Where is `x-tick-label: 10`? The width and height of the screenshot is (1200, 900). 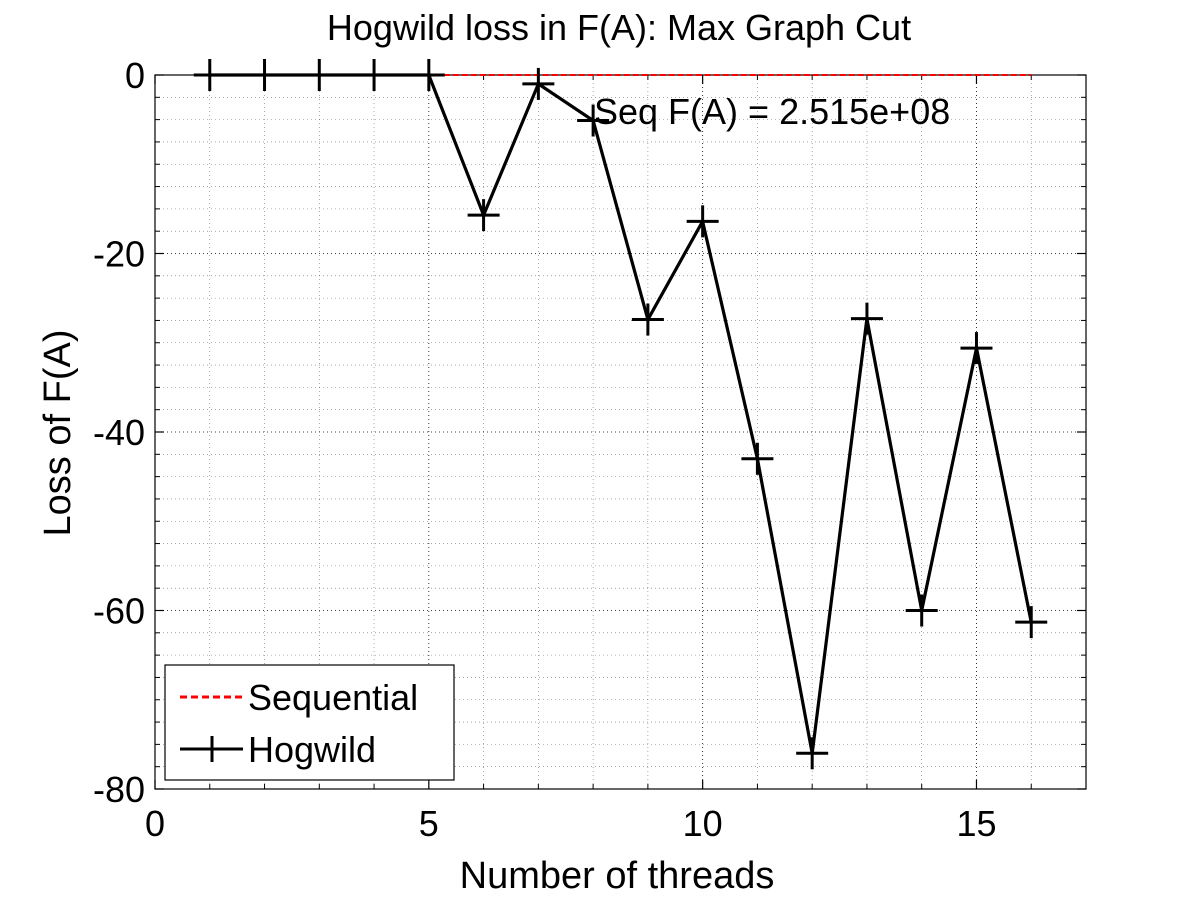
x-tick-label: 10 is located at coordinates (703, 823).